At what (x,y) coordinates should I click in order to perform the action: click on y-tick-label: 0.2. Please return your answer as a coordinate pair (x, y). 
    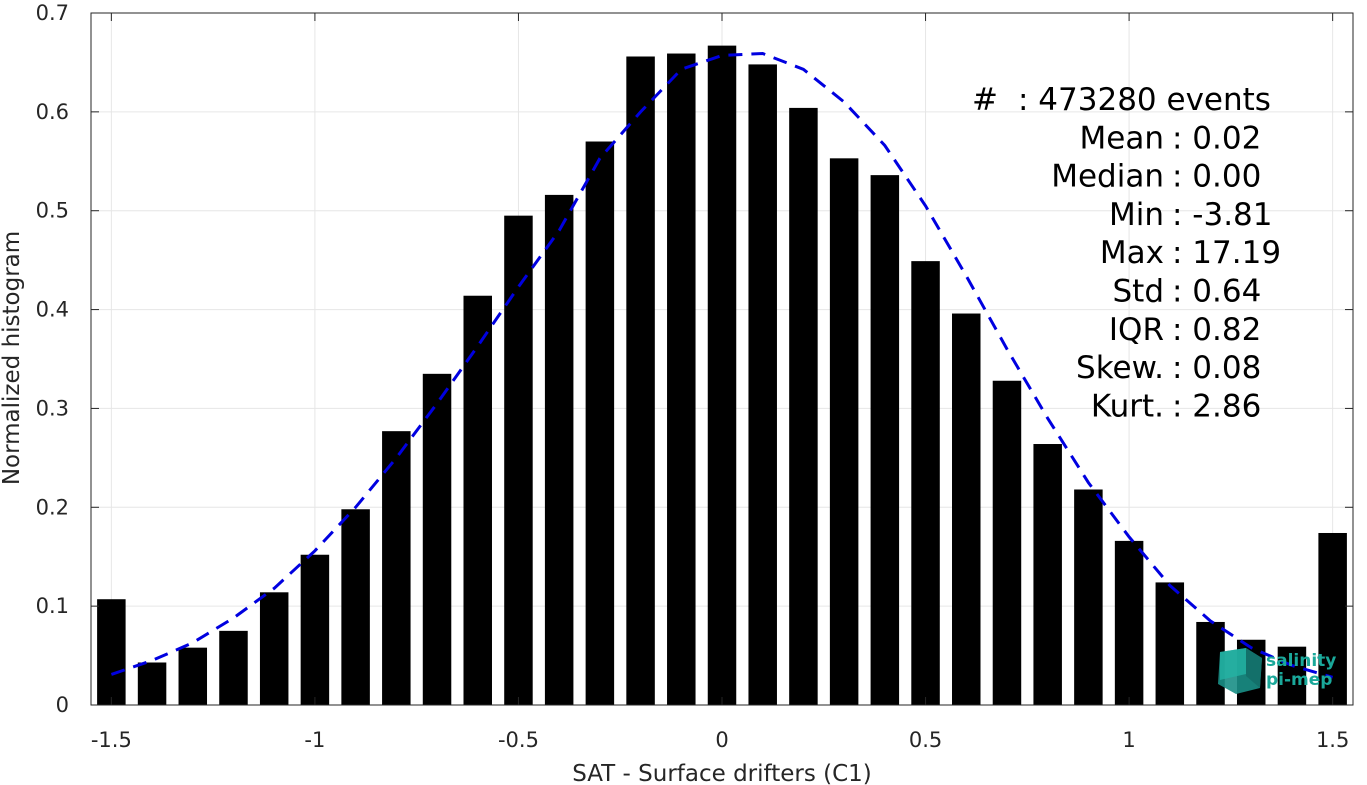
    Looking at the image, I should click on (52, 507).